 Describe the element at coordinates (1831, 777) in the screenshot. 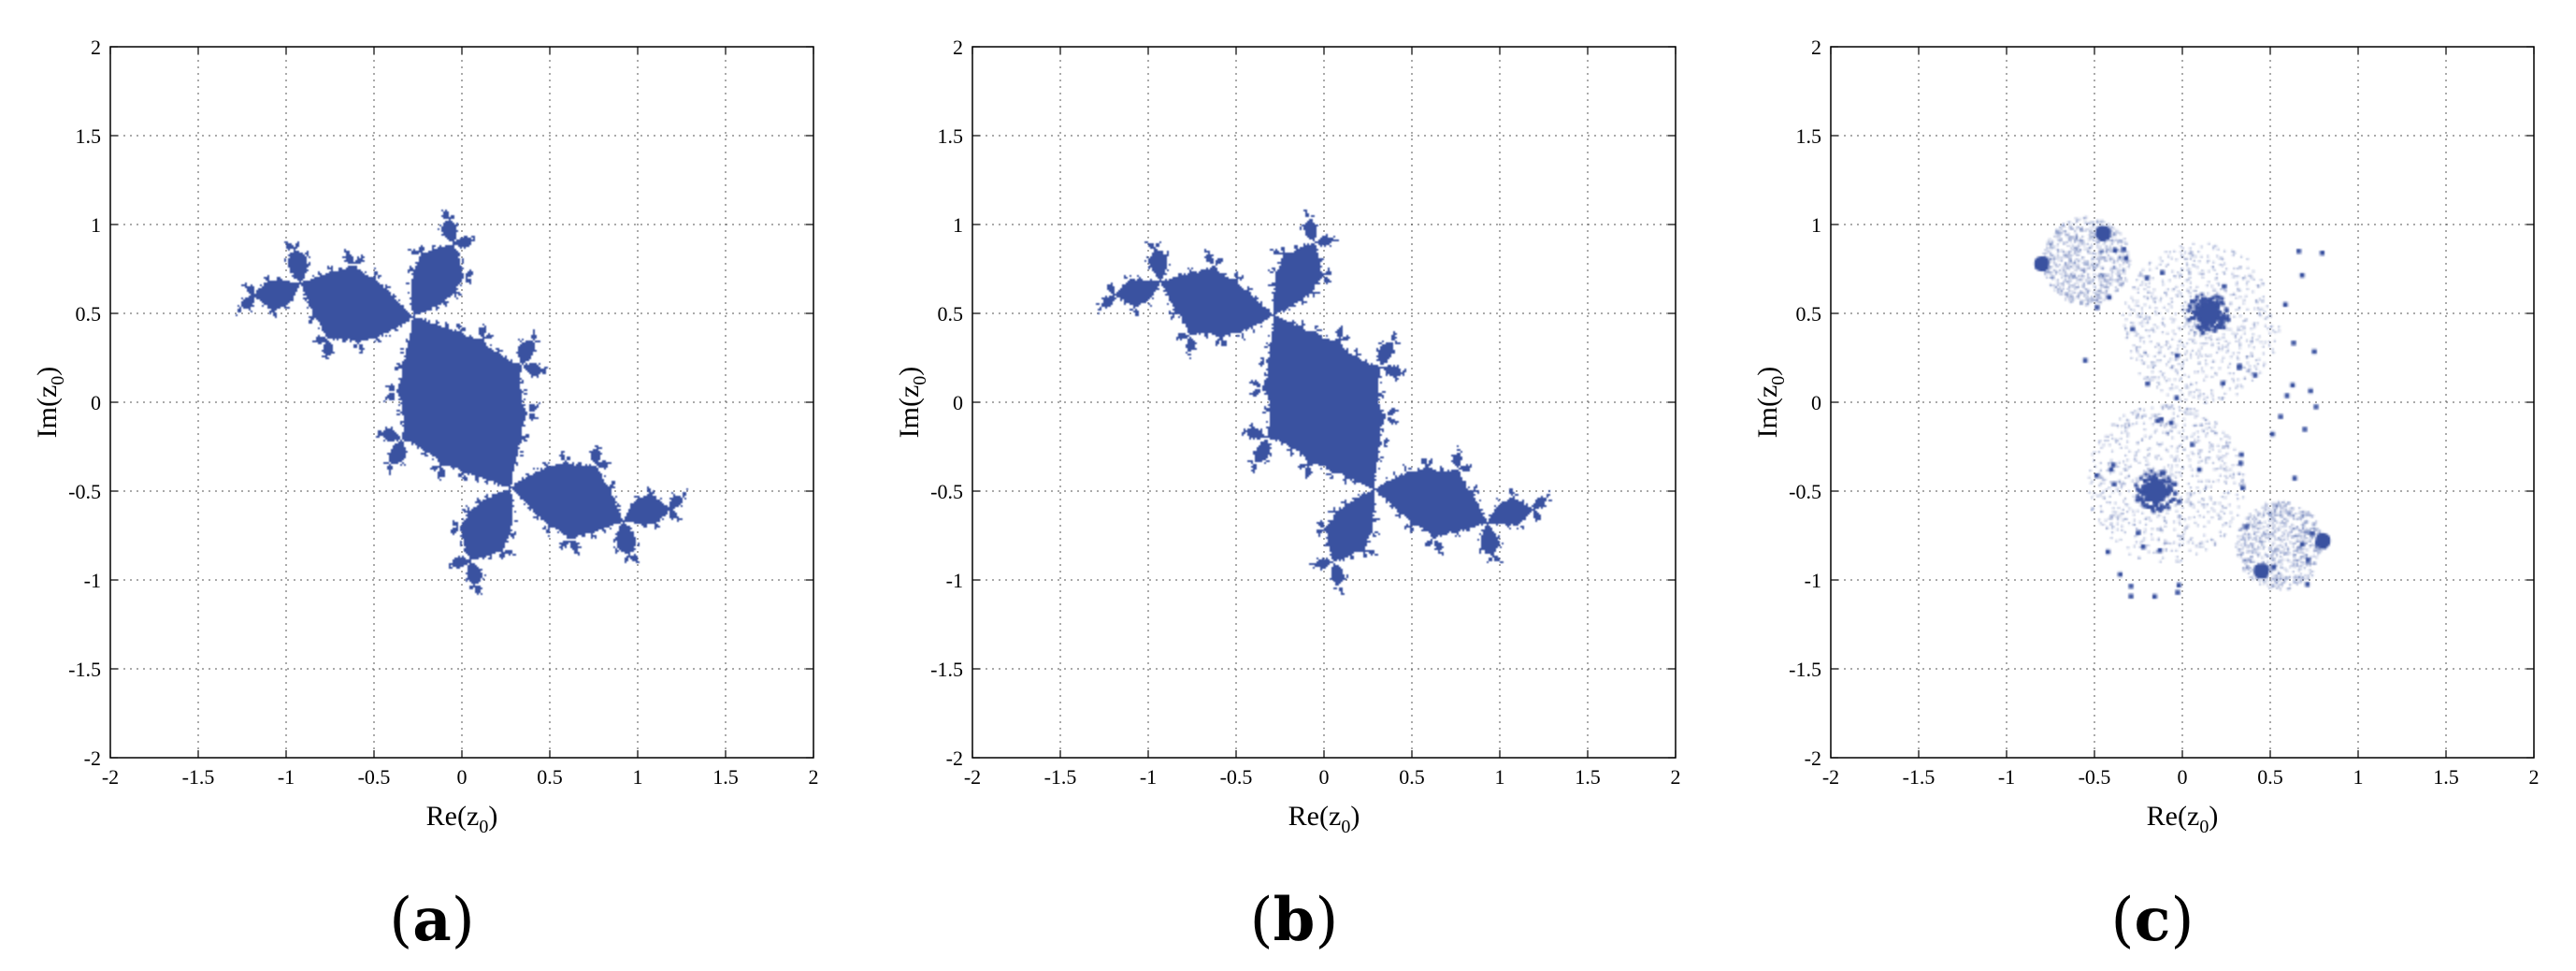

I see `x-tick-label-c-0: -2` at that location.